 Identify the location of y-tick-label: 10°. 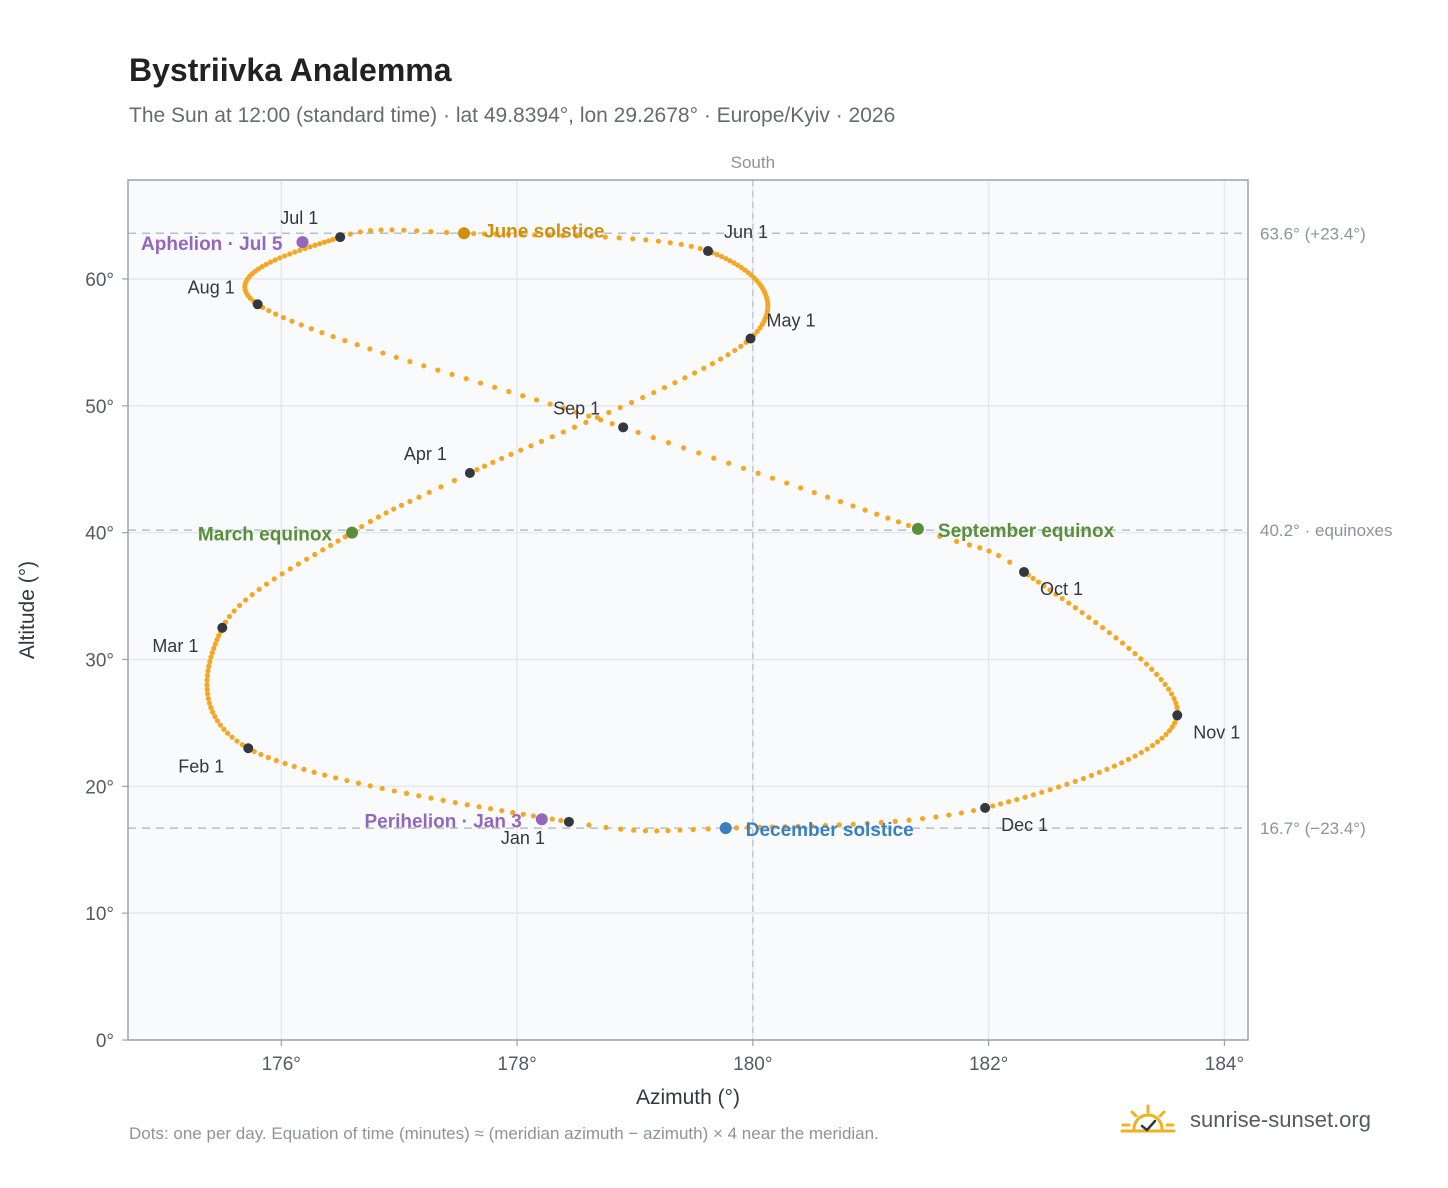
(99, 914).